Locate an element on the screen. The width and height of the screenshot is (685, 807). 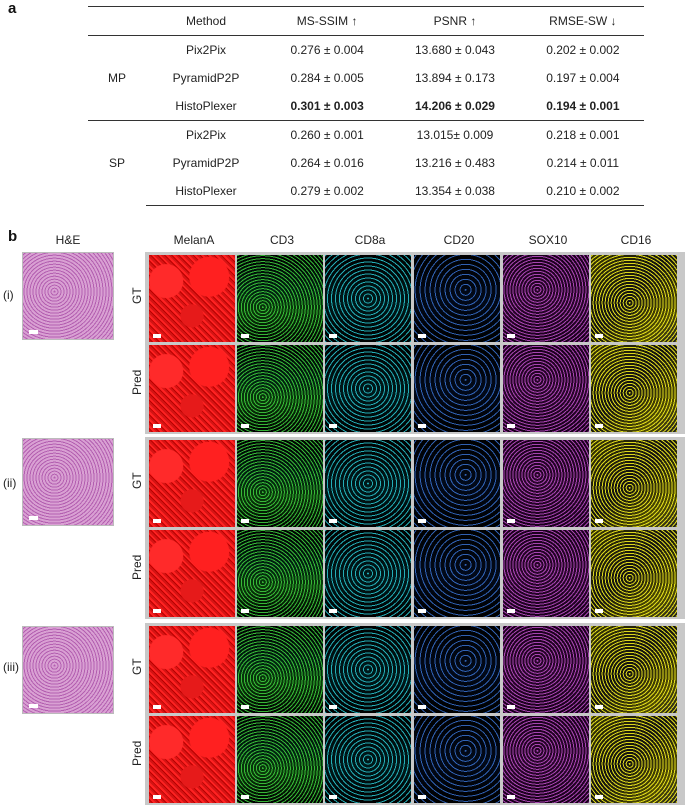
psnr-cell: 13.680 ± 0.043 is located at coordinates (455, 49).